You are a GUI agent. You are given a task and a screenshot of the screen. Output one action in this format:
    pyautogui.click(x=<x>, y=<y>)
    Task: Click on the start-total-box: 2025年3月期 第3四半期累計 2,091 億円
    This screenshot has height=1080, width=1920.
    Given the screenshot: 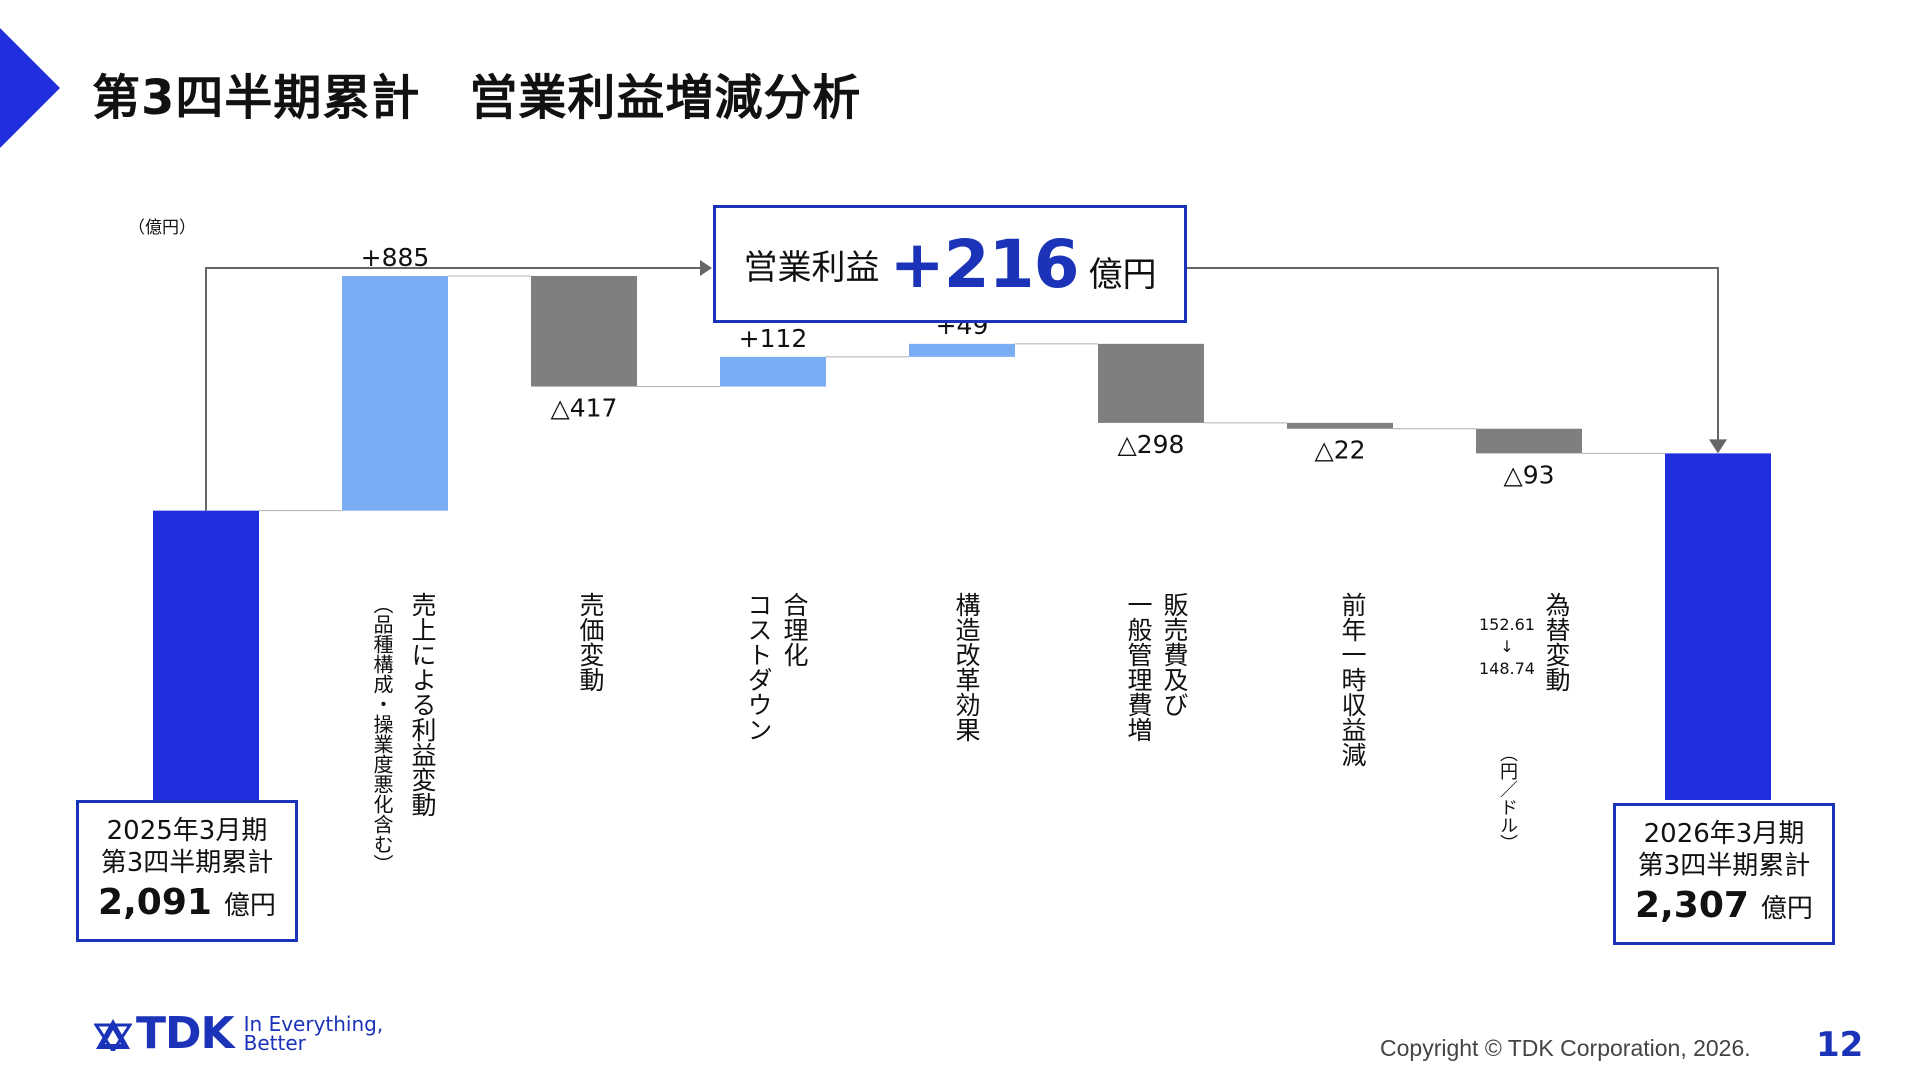 What is the action you would take?
    pyautogui.click(x=187, y=871)
    